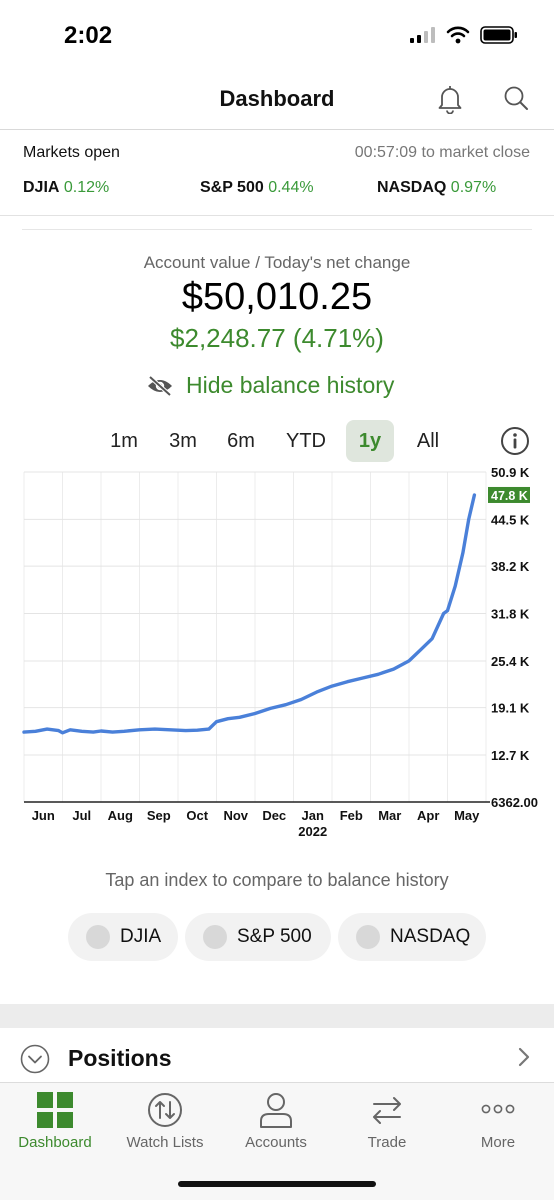  What do you see at coordinates (313, 815) in the screenshot?
I see `chart-x-tick-label: Jan` at bounding box center [313, 815].